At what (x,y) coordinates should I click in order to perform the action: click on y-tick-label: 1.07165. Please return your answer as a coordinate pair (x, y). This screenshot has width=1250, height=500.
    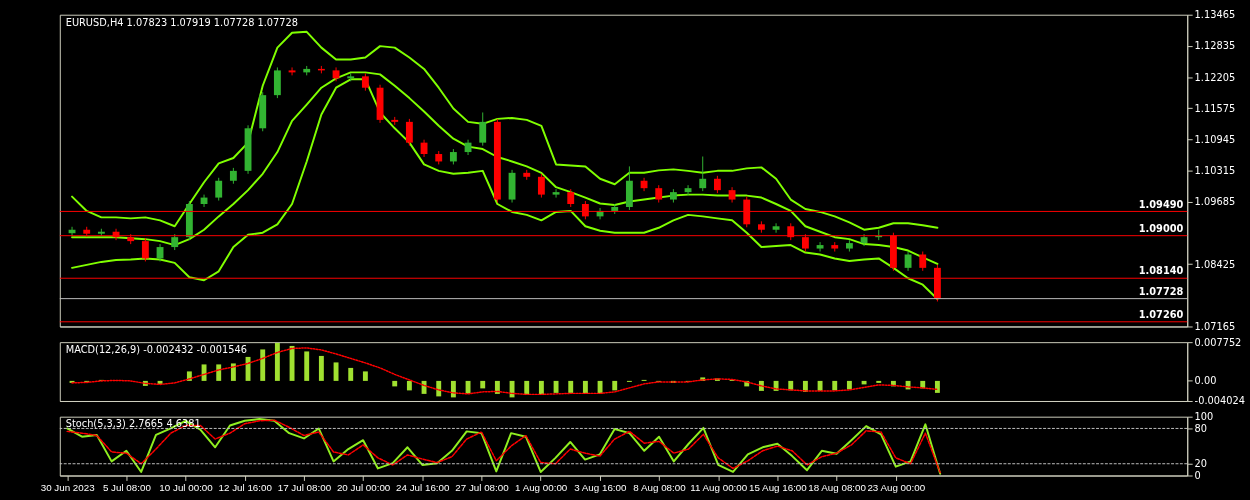
    Looking at the image, I should click on (1215, 326).